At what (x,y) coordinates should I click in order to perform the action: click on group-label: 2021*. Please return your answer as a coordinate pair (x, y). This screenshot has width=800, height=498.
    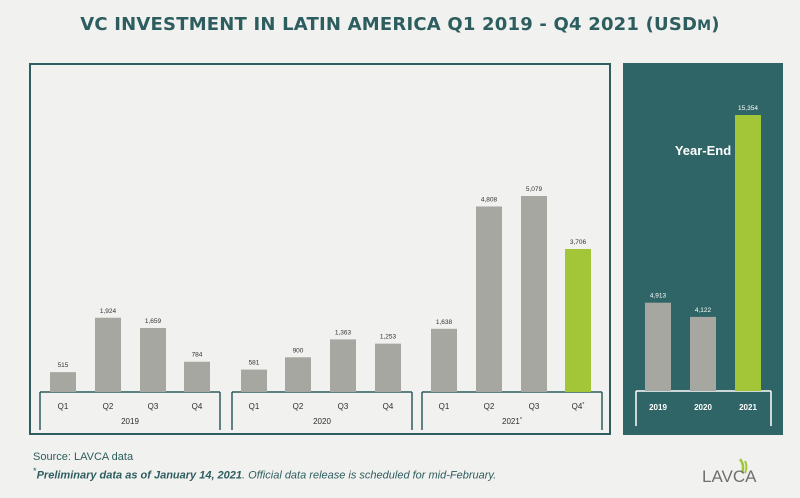
    Looking at the image, I should click on (512, 421).